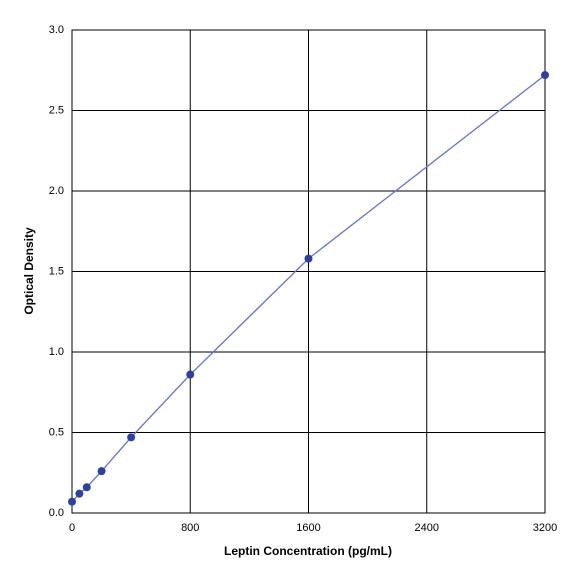 The image size is (584, 584). What do you see at coordinates (56, 432) in the screenshot?
I see `y-tick-label: 0.5` at bounding box center [56, 432].